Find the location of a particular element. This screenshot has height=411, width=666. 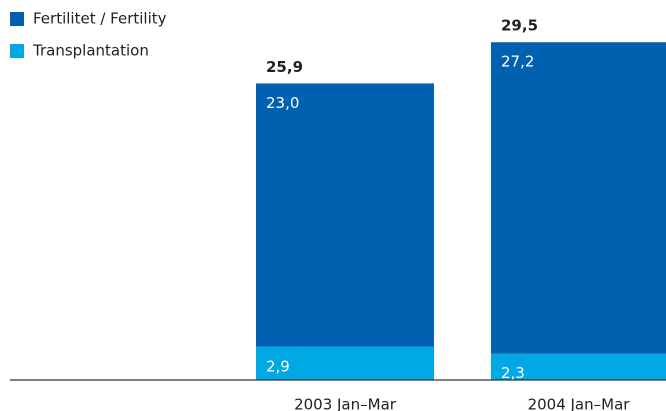

value-label: 2,9 is located at coordinates (278, 366).